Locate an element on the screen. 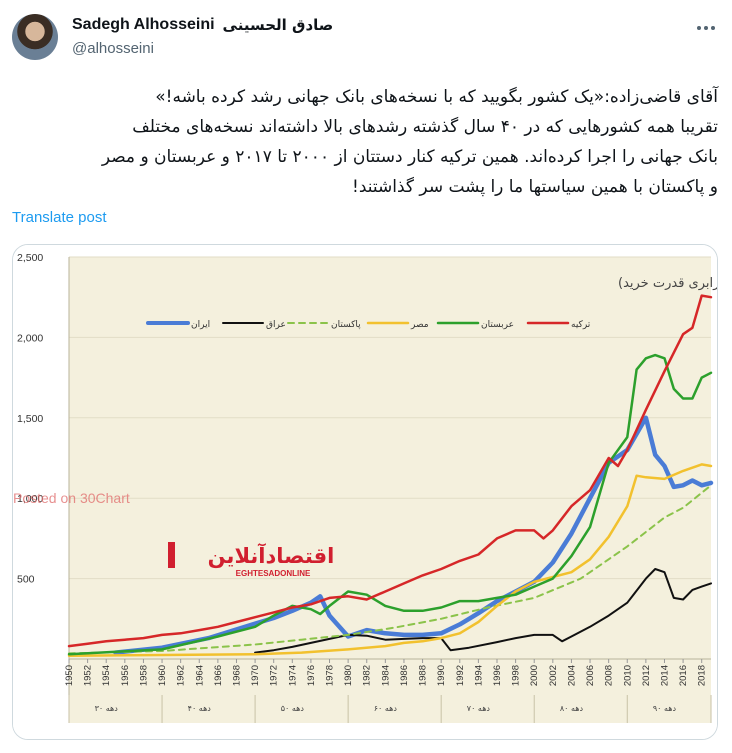 This screenshot has width=732, height=753. x-tick-label: 2002 is located at coordinates (553, 675).